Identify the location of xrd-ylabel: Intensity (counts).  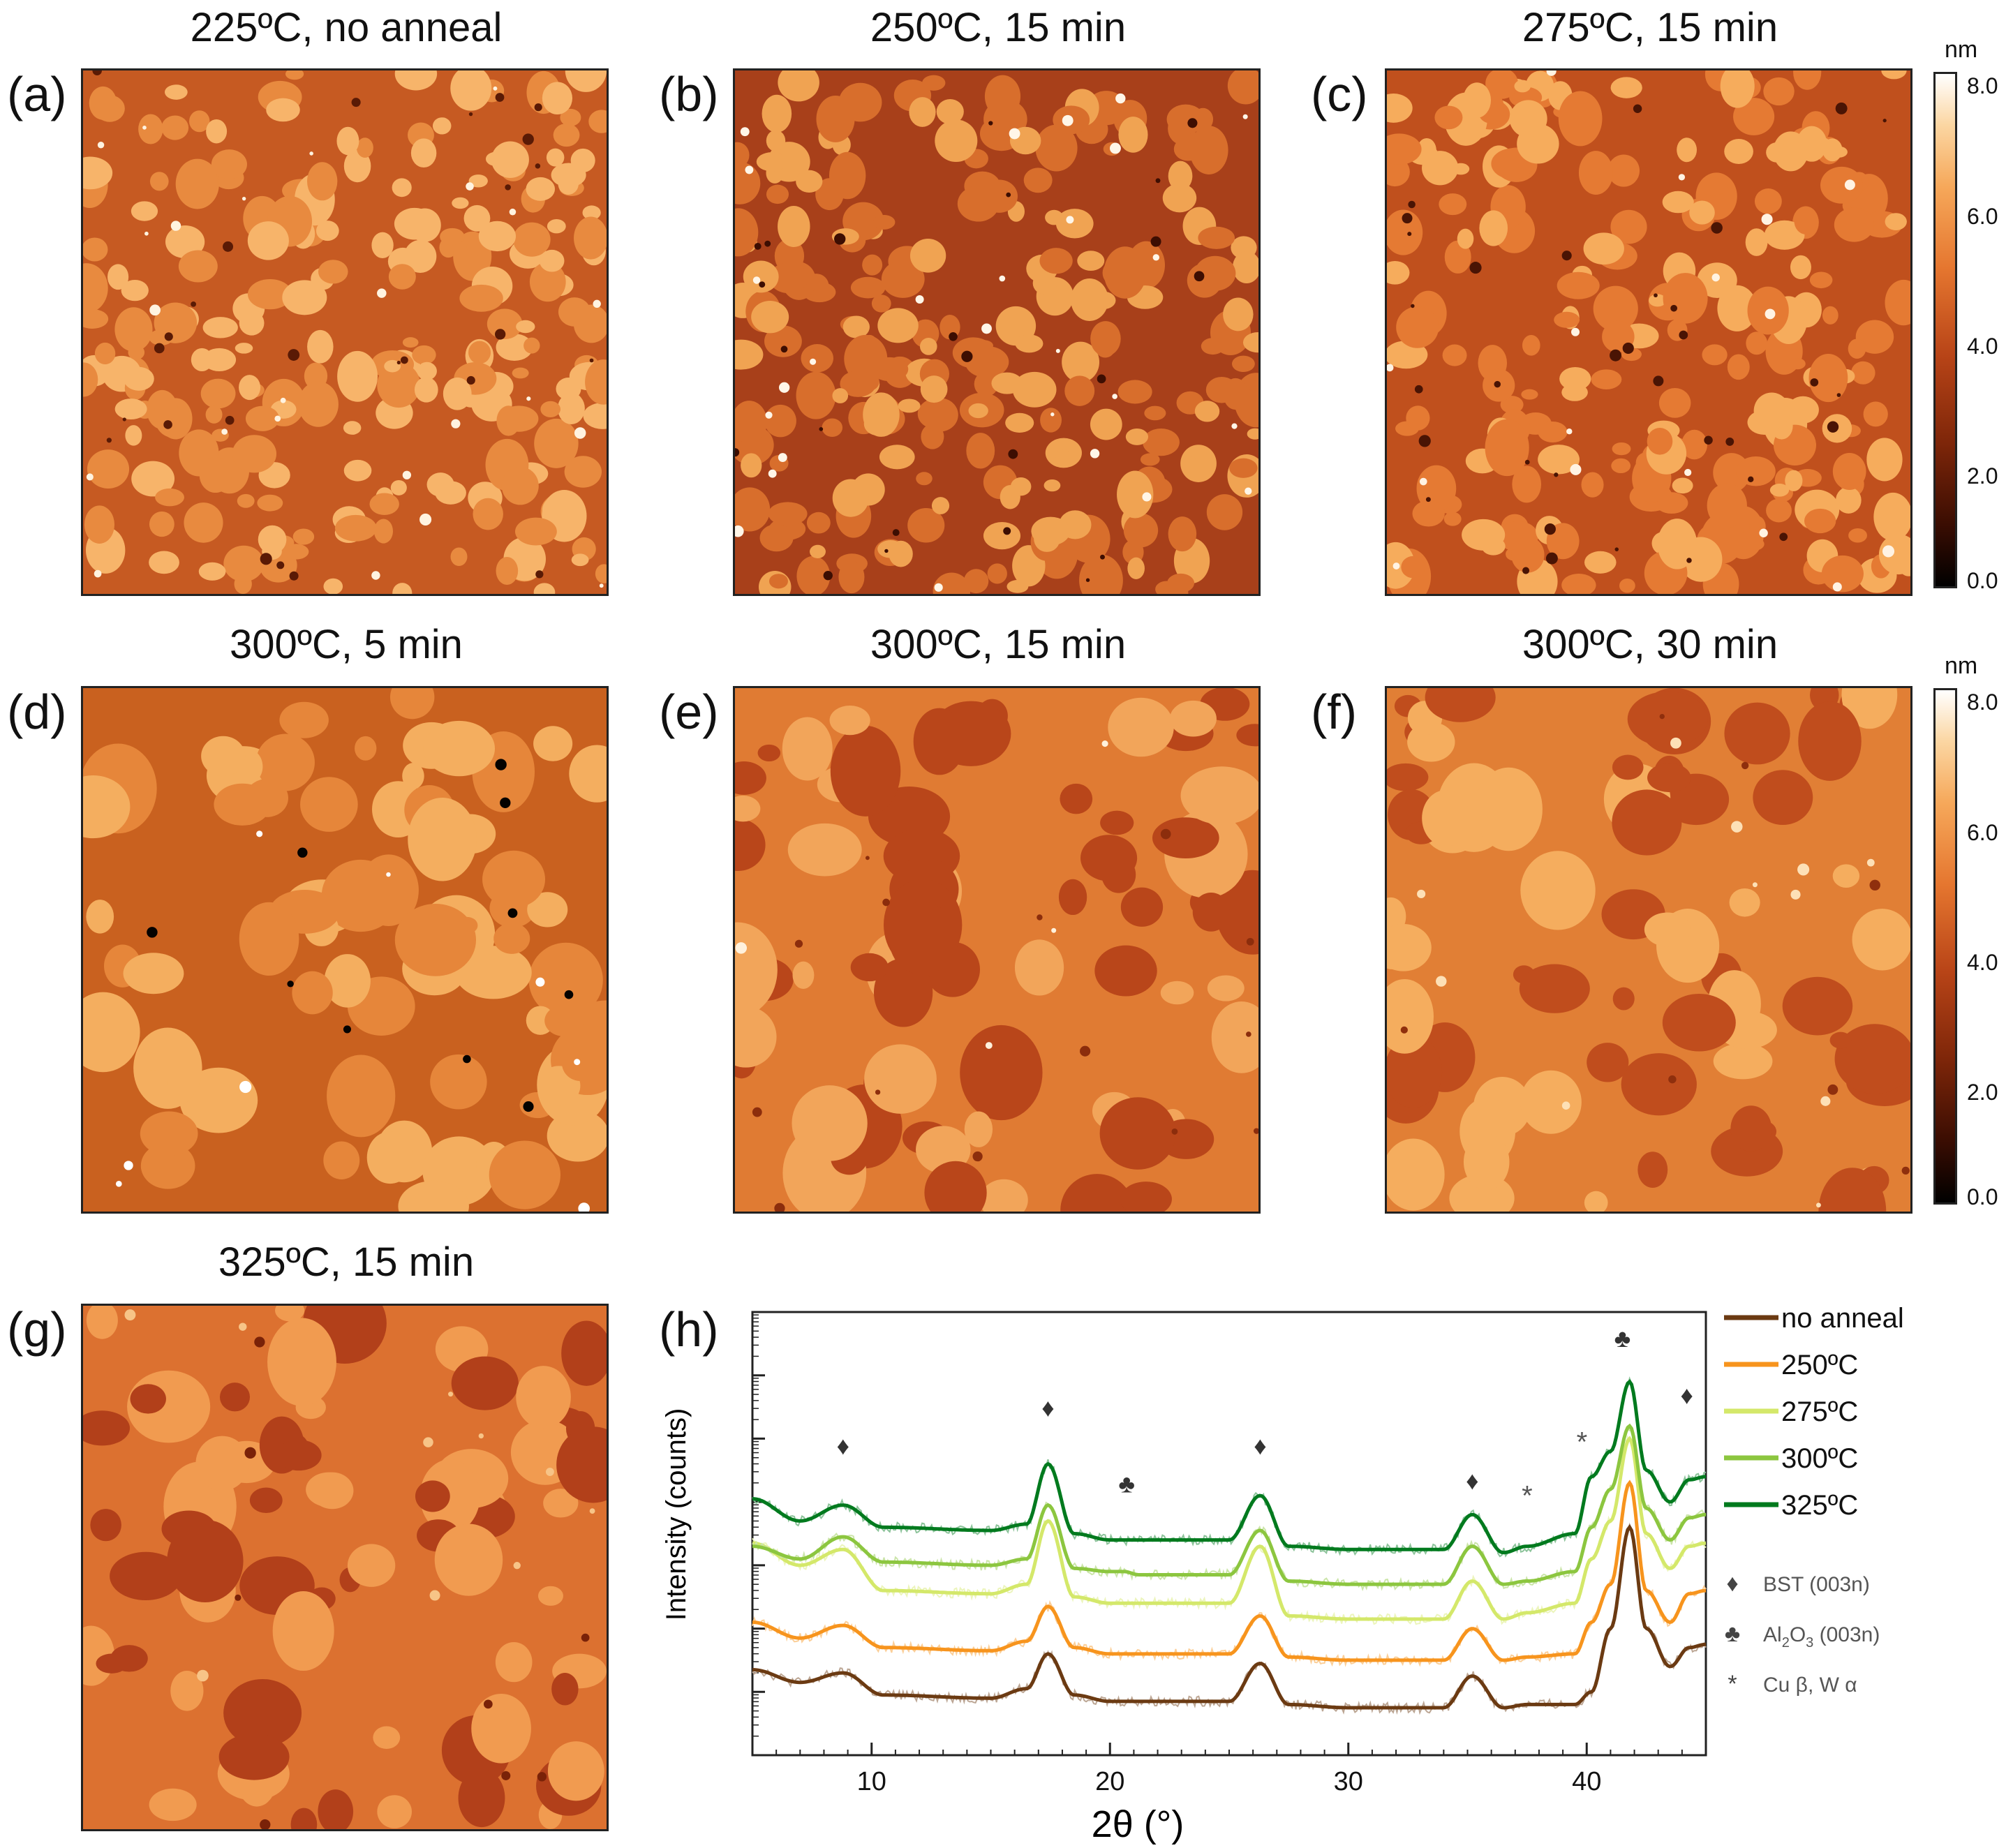
(676, 1514).